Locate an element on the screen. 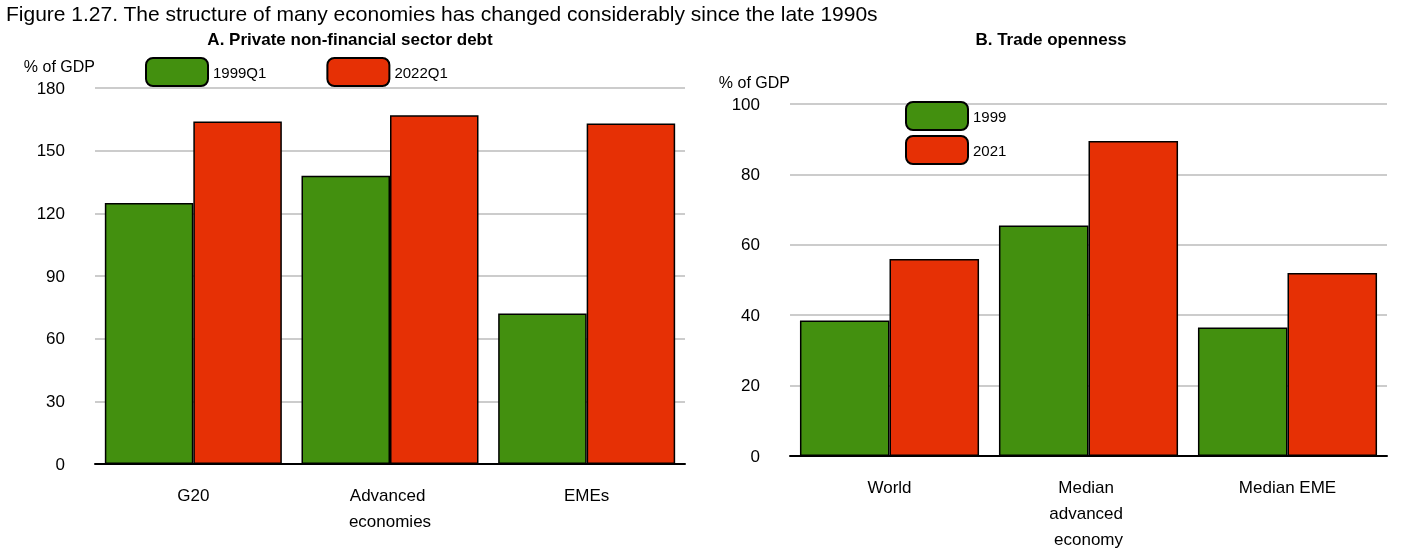  y-tick-label: 180 is located at coordinates (50, 88).